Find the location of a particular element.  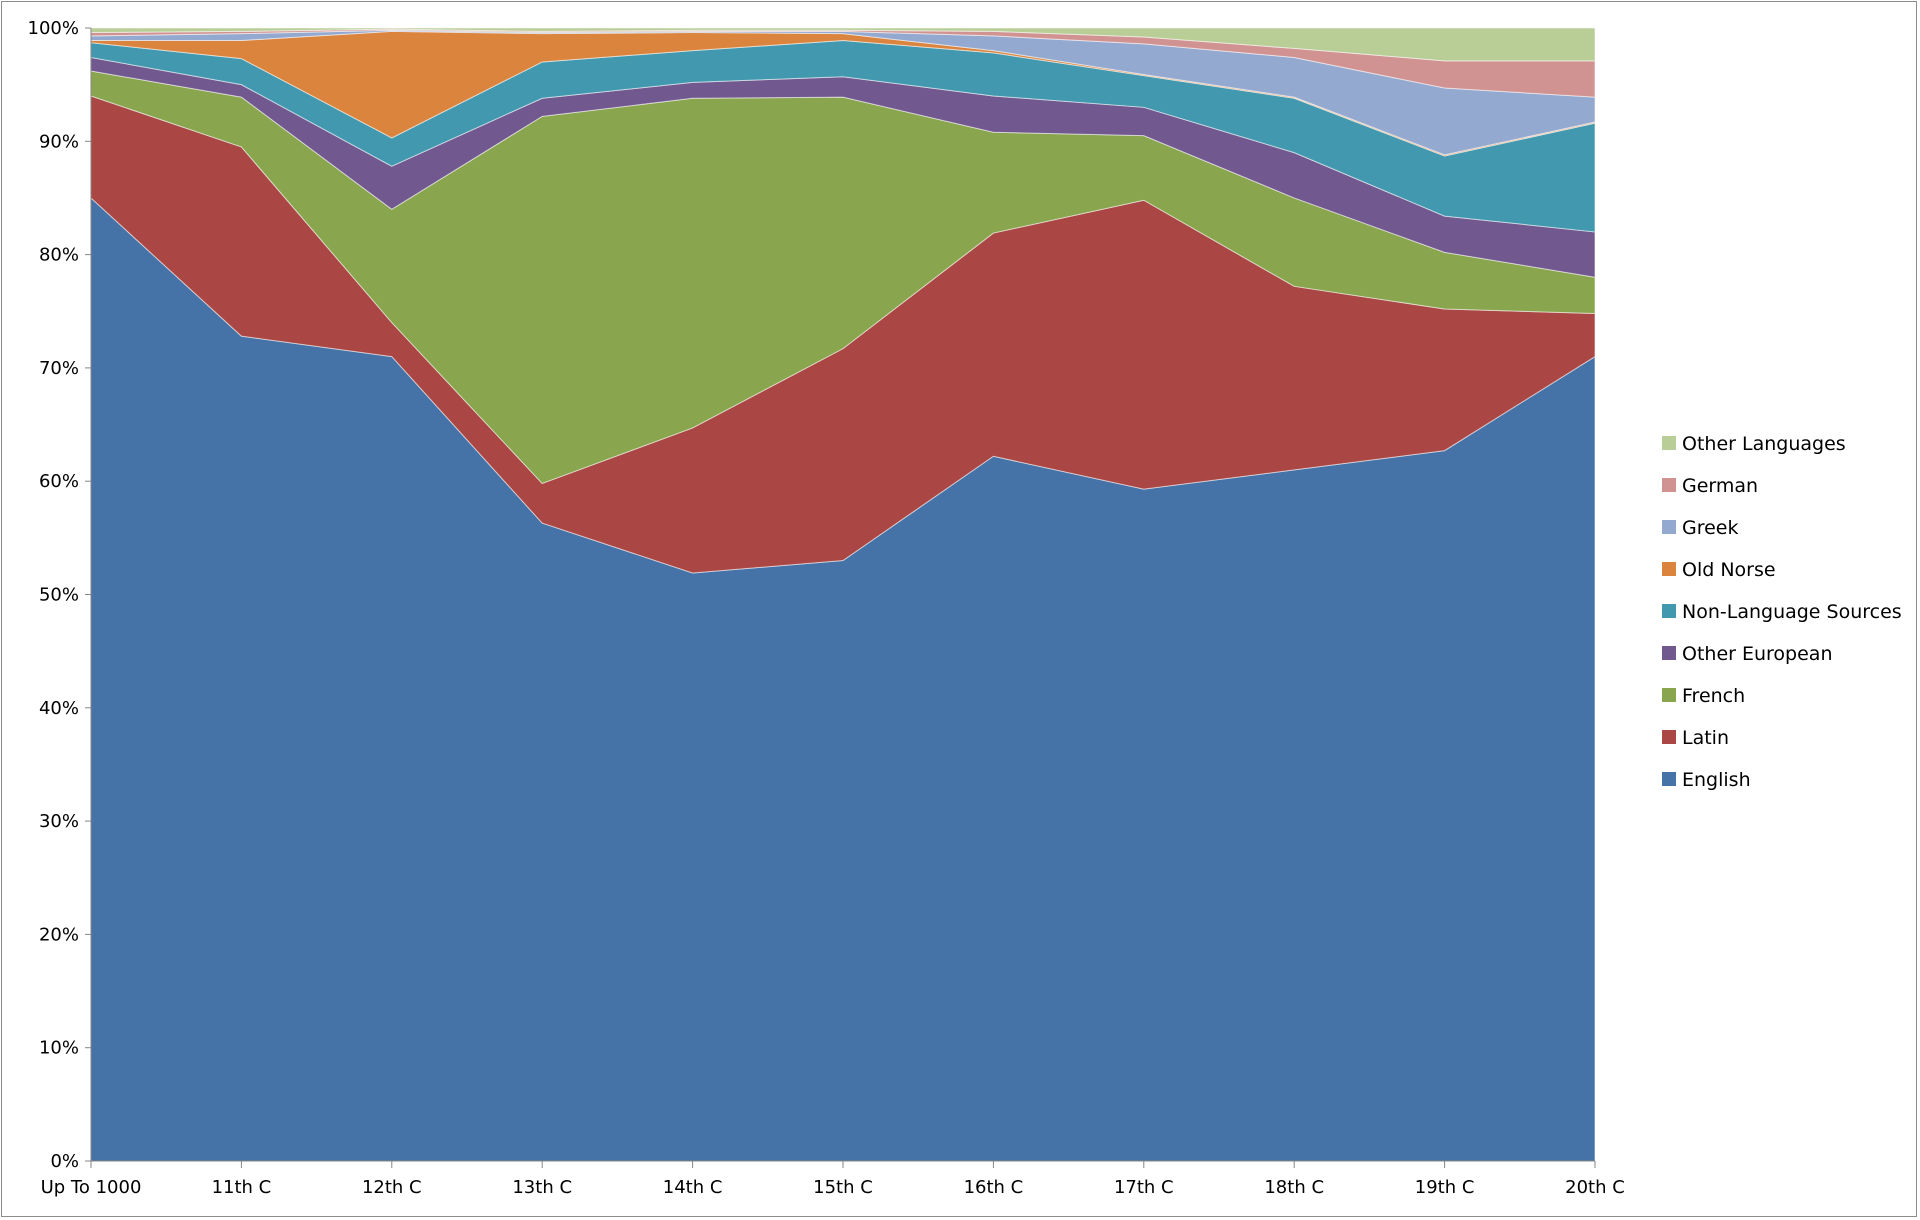

x-tick-label: 11th C is located at coordinates (242, 1187).